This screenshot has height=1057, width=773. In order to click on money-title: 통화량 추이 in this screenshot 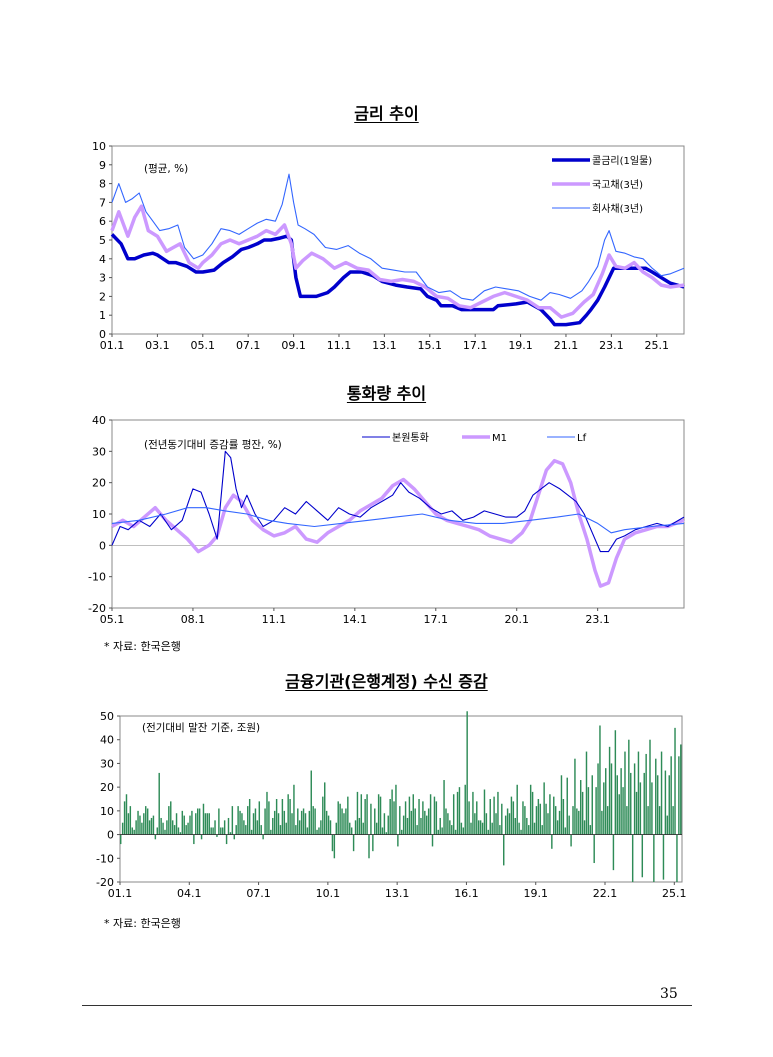, I will do `click(386, 393)`.